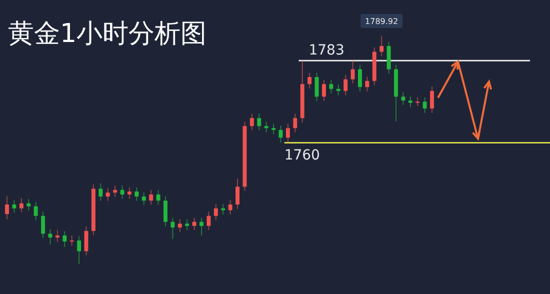 The image size is (550, 294). I want to click on annotation: 1760, so click(302, 156).